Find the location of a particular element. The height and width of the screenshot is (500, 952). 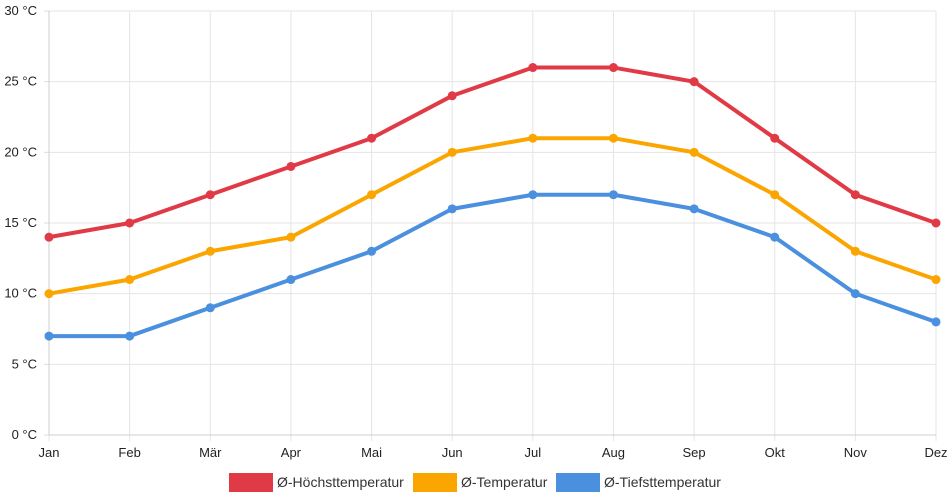

y-tick-label: 5 °C is located at coordinates (24, 363).